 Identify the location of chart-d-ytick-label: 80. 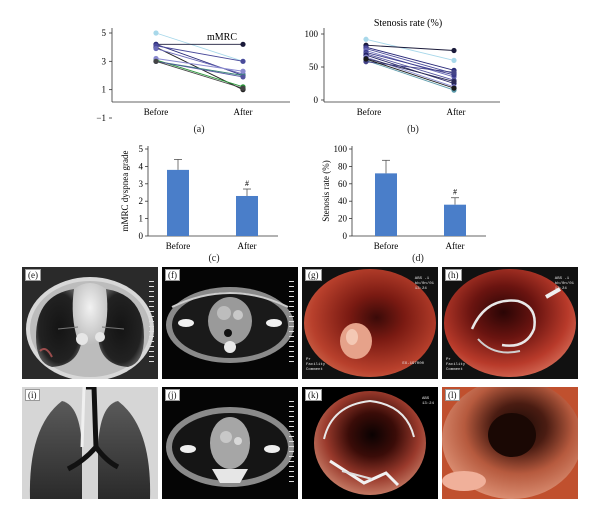
(343, 166).